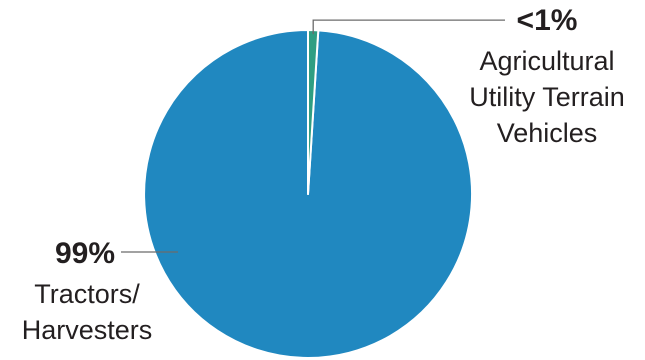 Image resolution: width=645 pixels, height=360 pixels. Describe the element at coordinates (547, 20) in the screenshot. I see `slice-label-percent-utility-vehicles: <1%` at that location.